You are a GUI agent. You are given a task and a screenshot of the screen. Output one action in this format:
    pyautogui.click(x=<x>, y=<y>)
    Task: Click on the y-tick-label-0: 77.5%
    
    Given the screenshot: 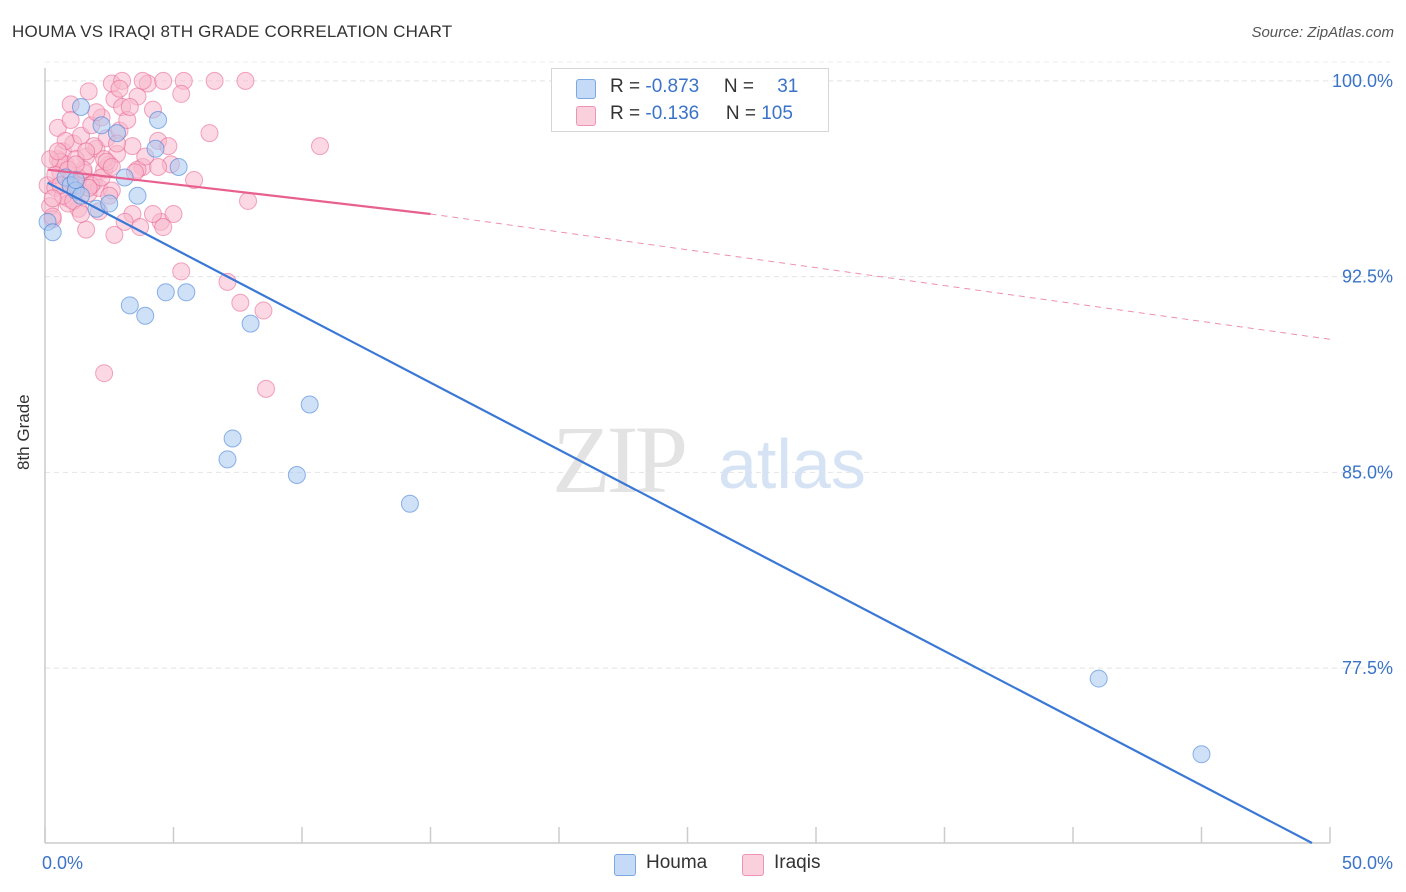 What is the action you would take?
    pyautogui.click(x=1367, y=668)
    